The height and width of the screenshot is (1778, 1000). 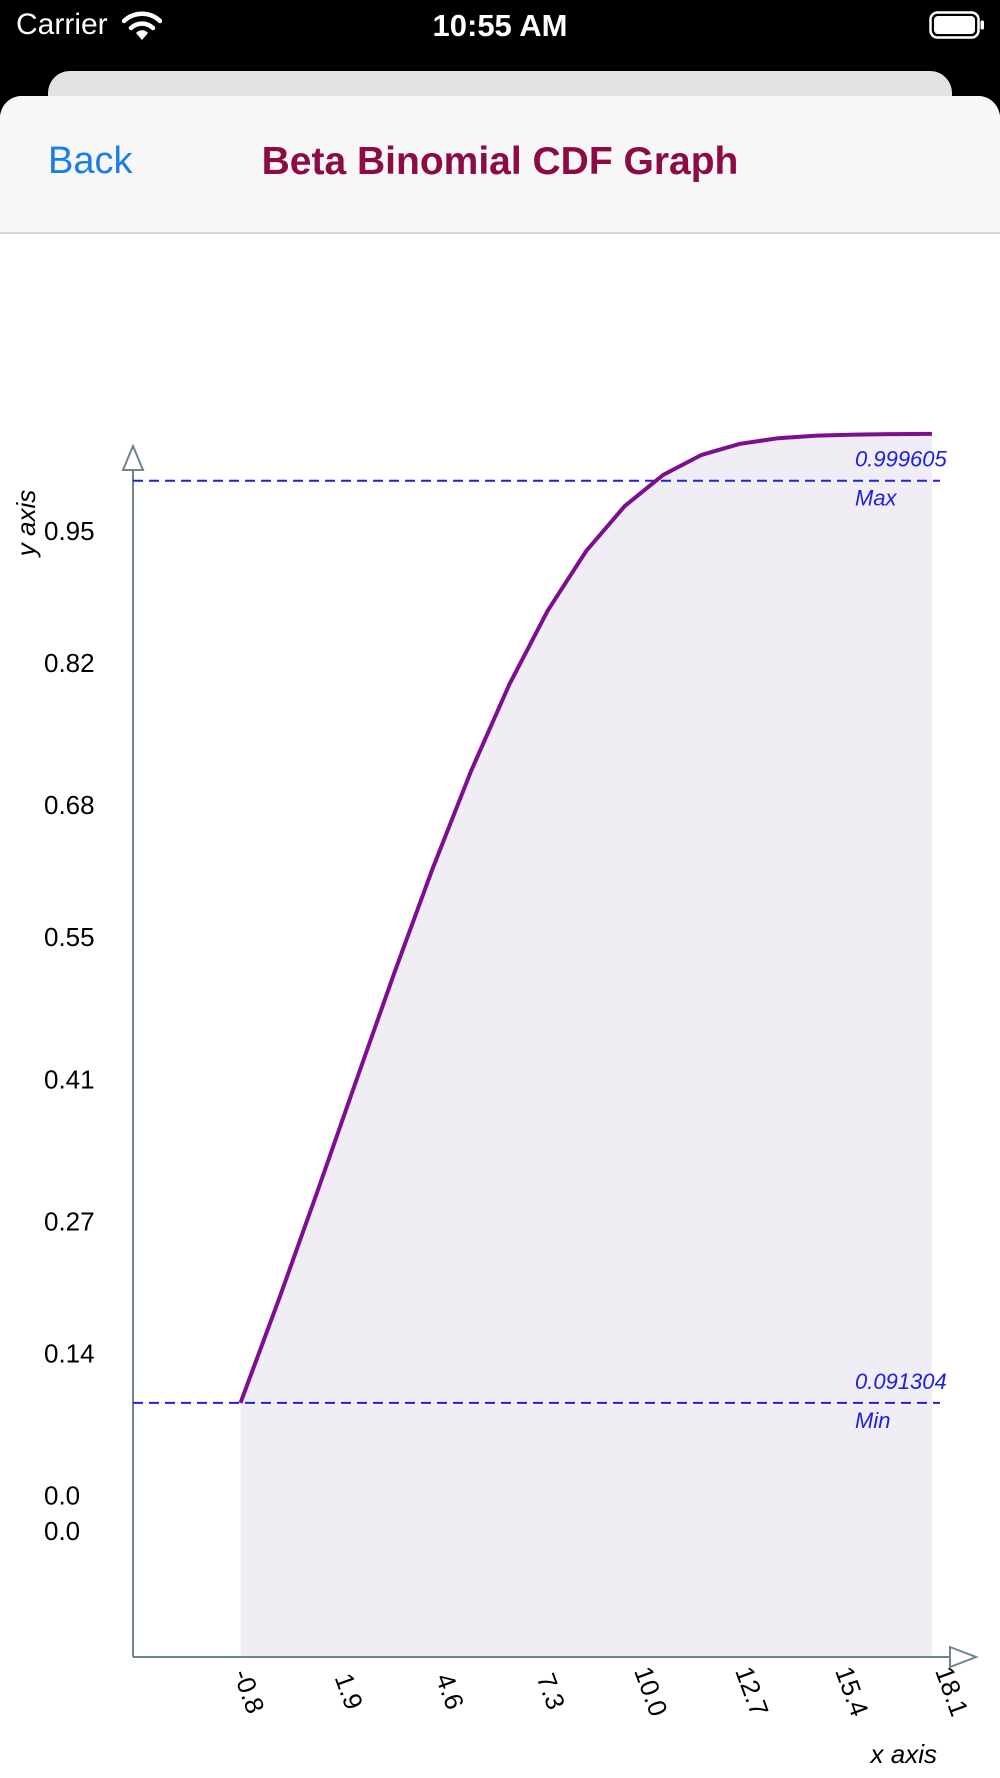 I want to click on navigation-bar: Back Beta Binomial CDF Graph, so click(x=500, y=165).